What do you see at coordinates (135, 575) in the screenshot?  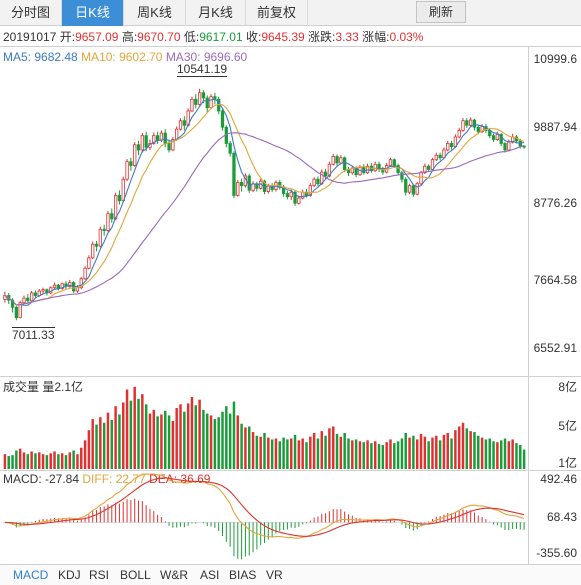 I see `tab-boll: BOLL` at bounding box center [135, 575].